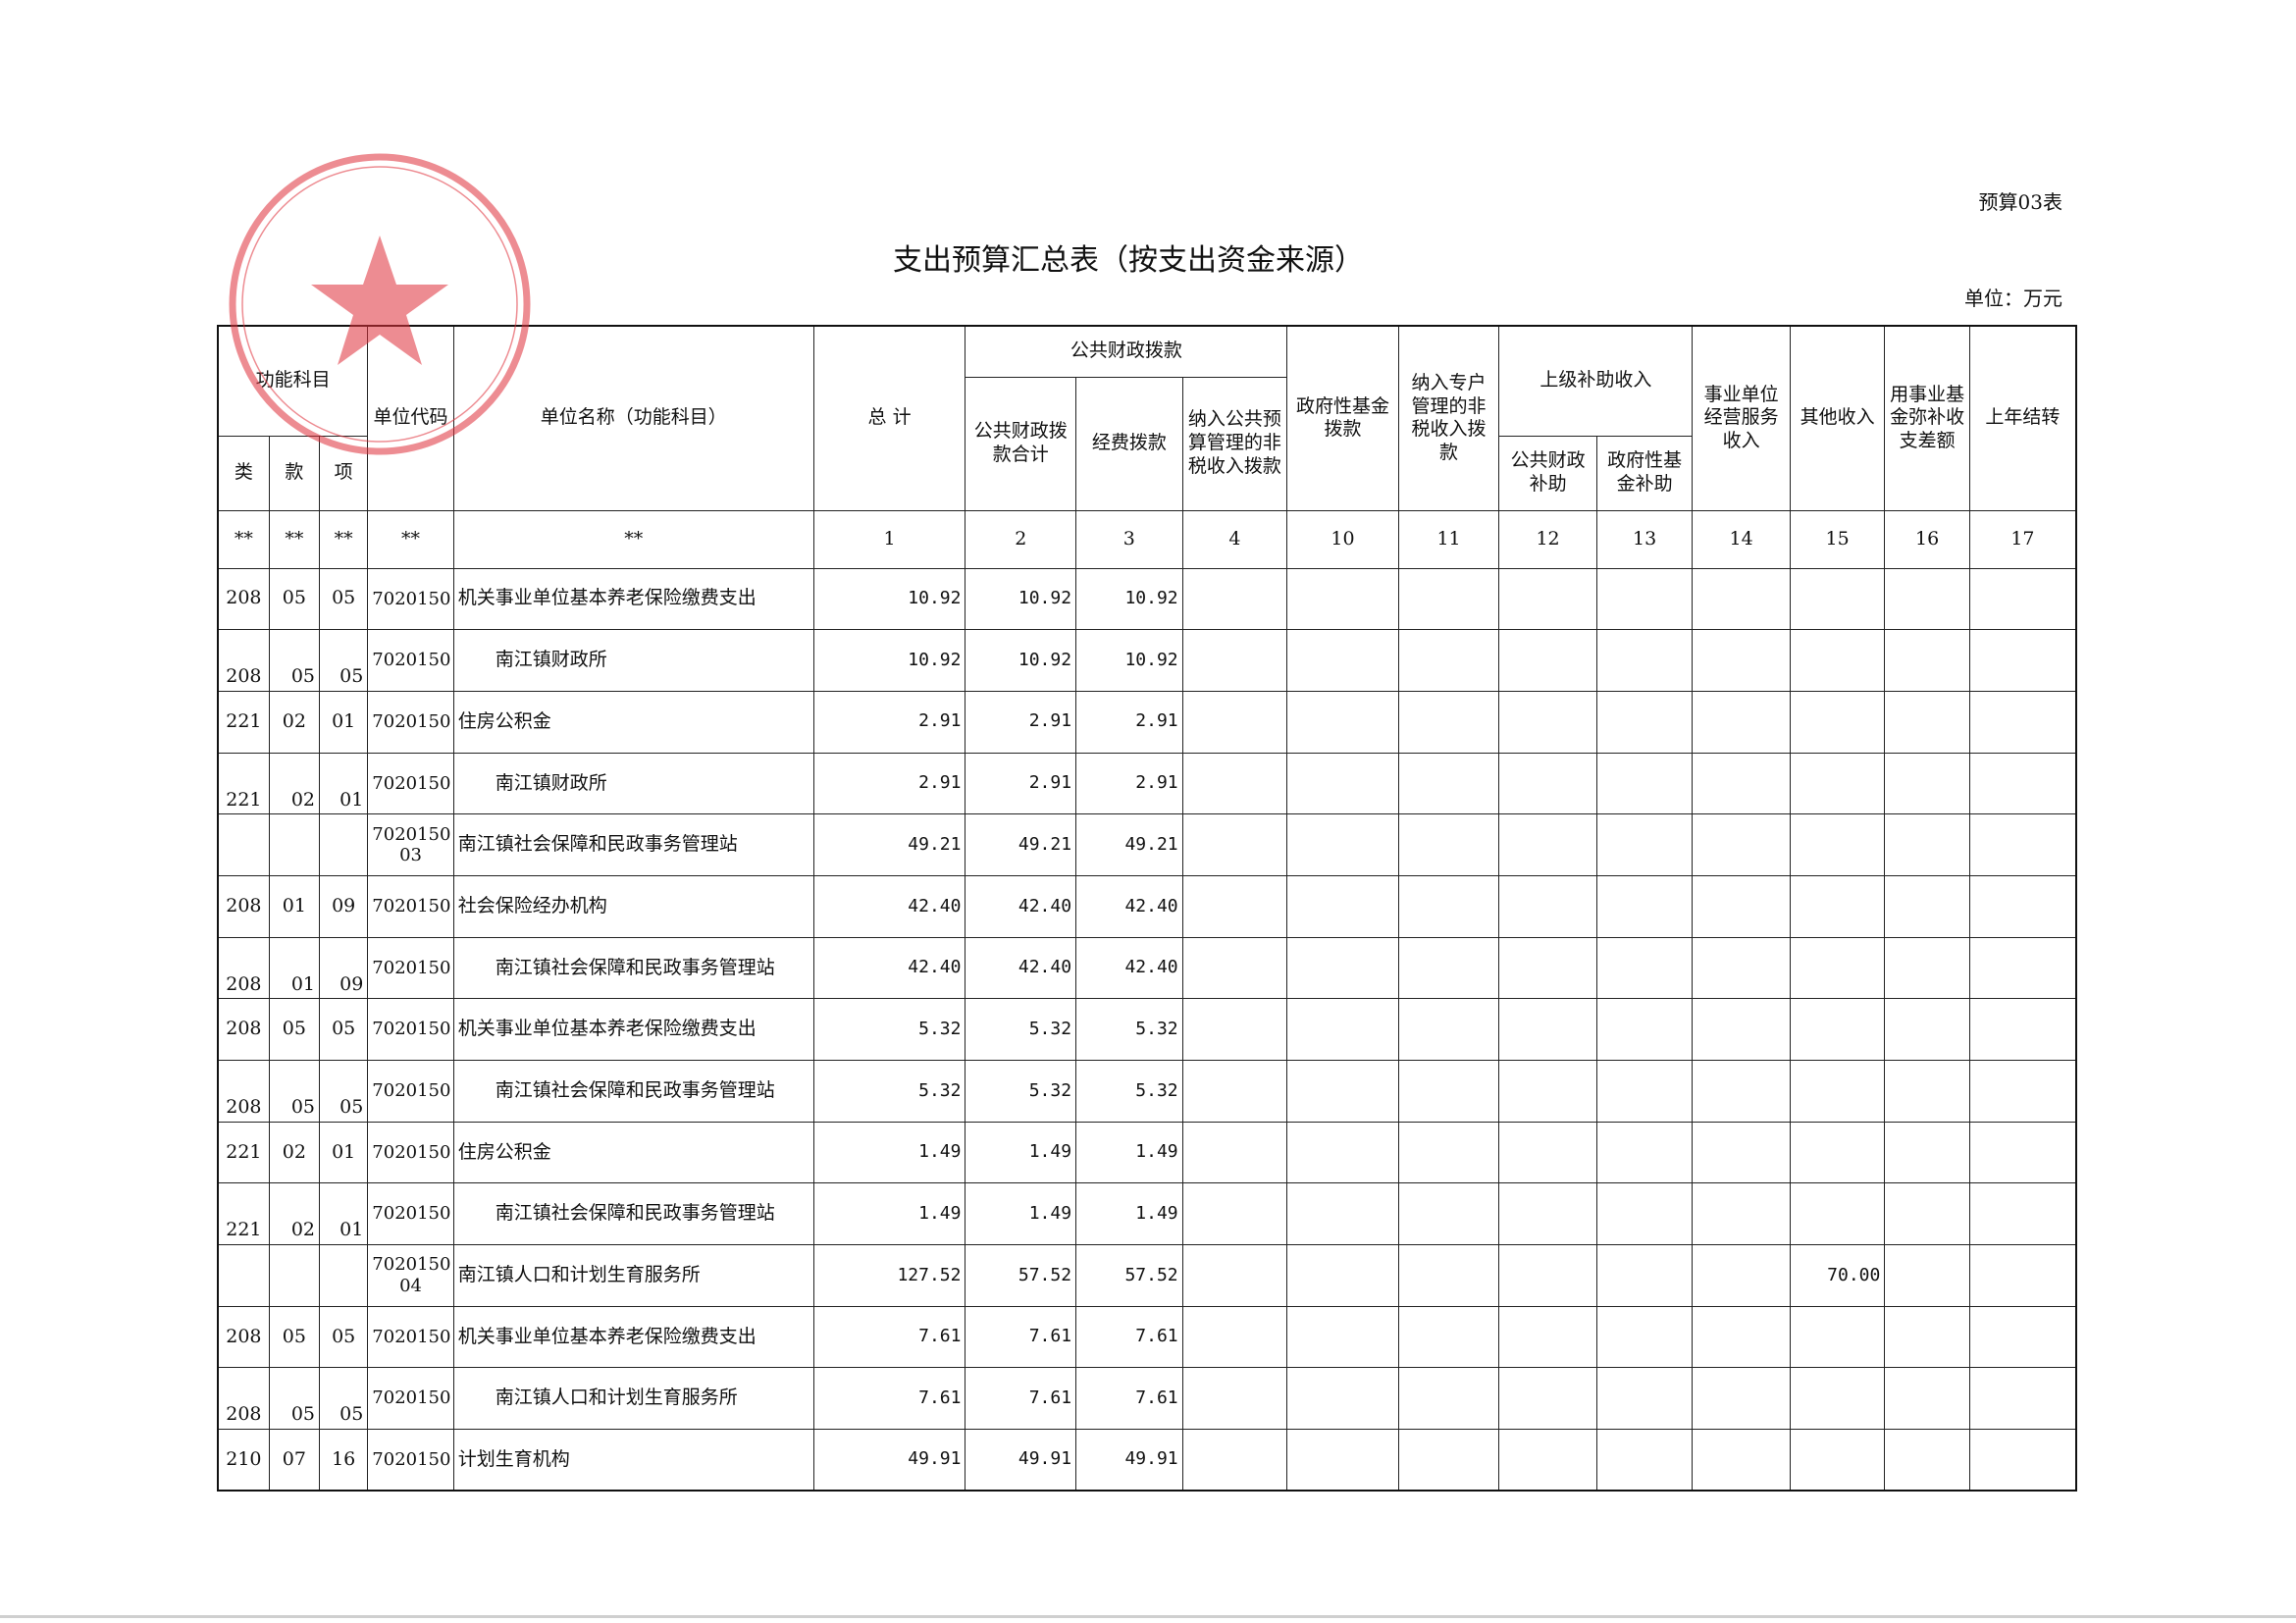 The image size is (2296, 1623). I want to click on cell: 住房公积金, so click(633, 1152).